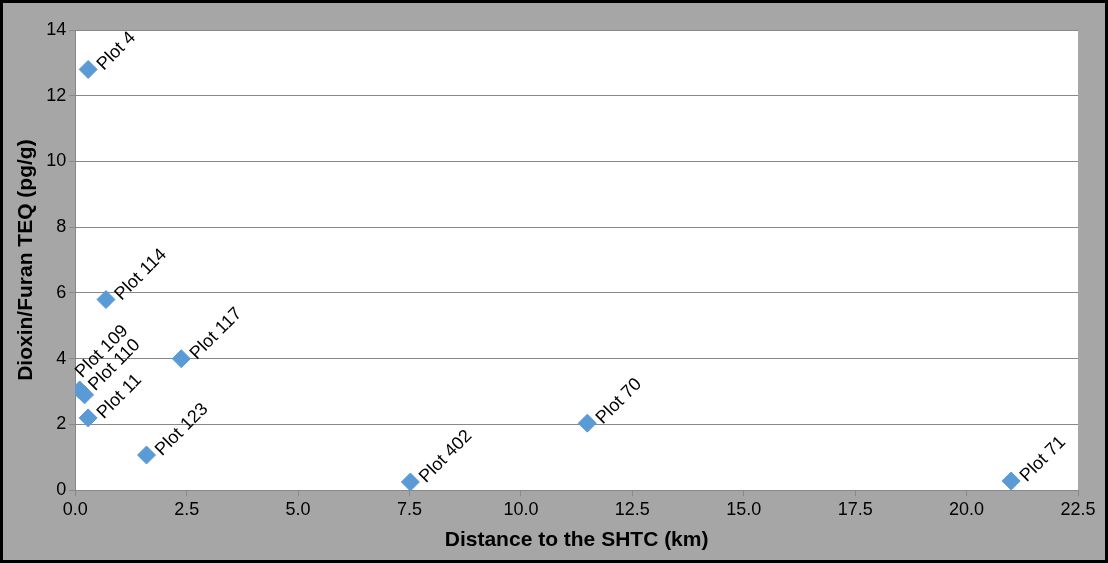 This screenshot has width=1108, height=563. Describe the element at coordinates (140, 273) in the screenshot. I see `annotation: Plot 114` at that location.